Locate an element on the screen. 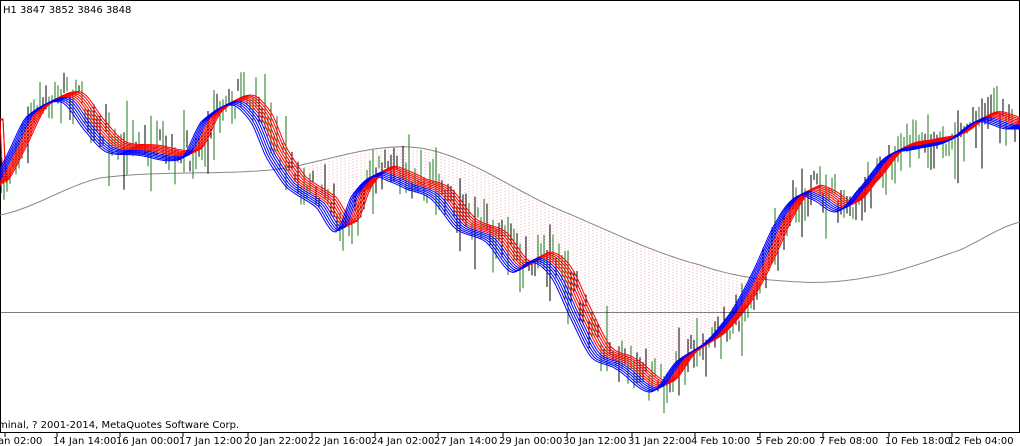  x-tick-label: 7 Feb 08:00 is located at coordinates (848, 441).